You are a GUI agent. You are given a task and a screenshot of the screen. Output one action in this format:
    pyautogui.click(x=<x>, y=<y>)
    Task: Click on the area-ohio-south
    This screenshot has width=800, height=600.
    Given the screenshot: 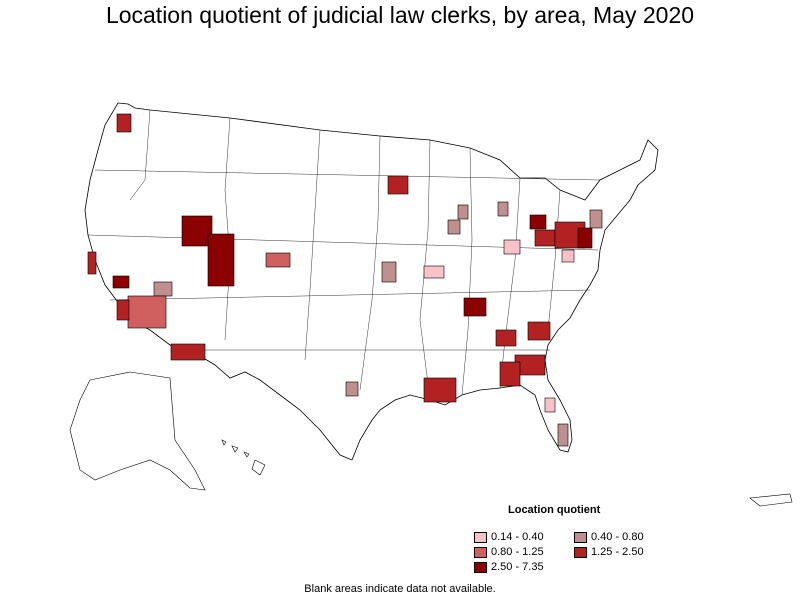 What is the action you would take?
    pyautogui.click(x=545, y=238)
    